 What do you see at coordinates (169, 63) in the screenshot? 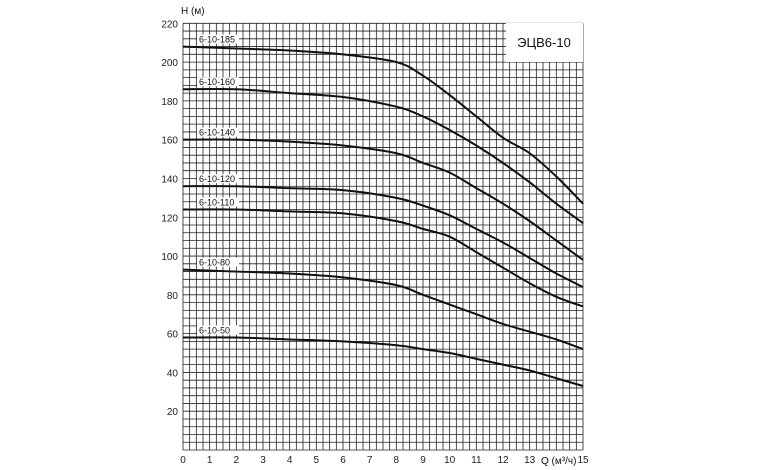
I see `y-tick-label: 200` at bounding box center [169, 63].